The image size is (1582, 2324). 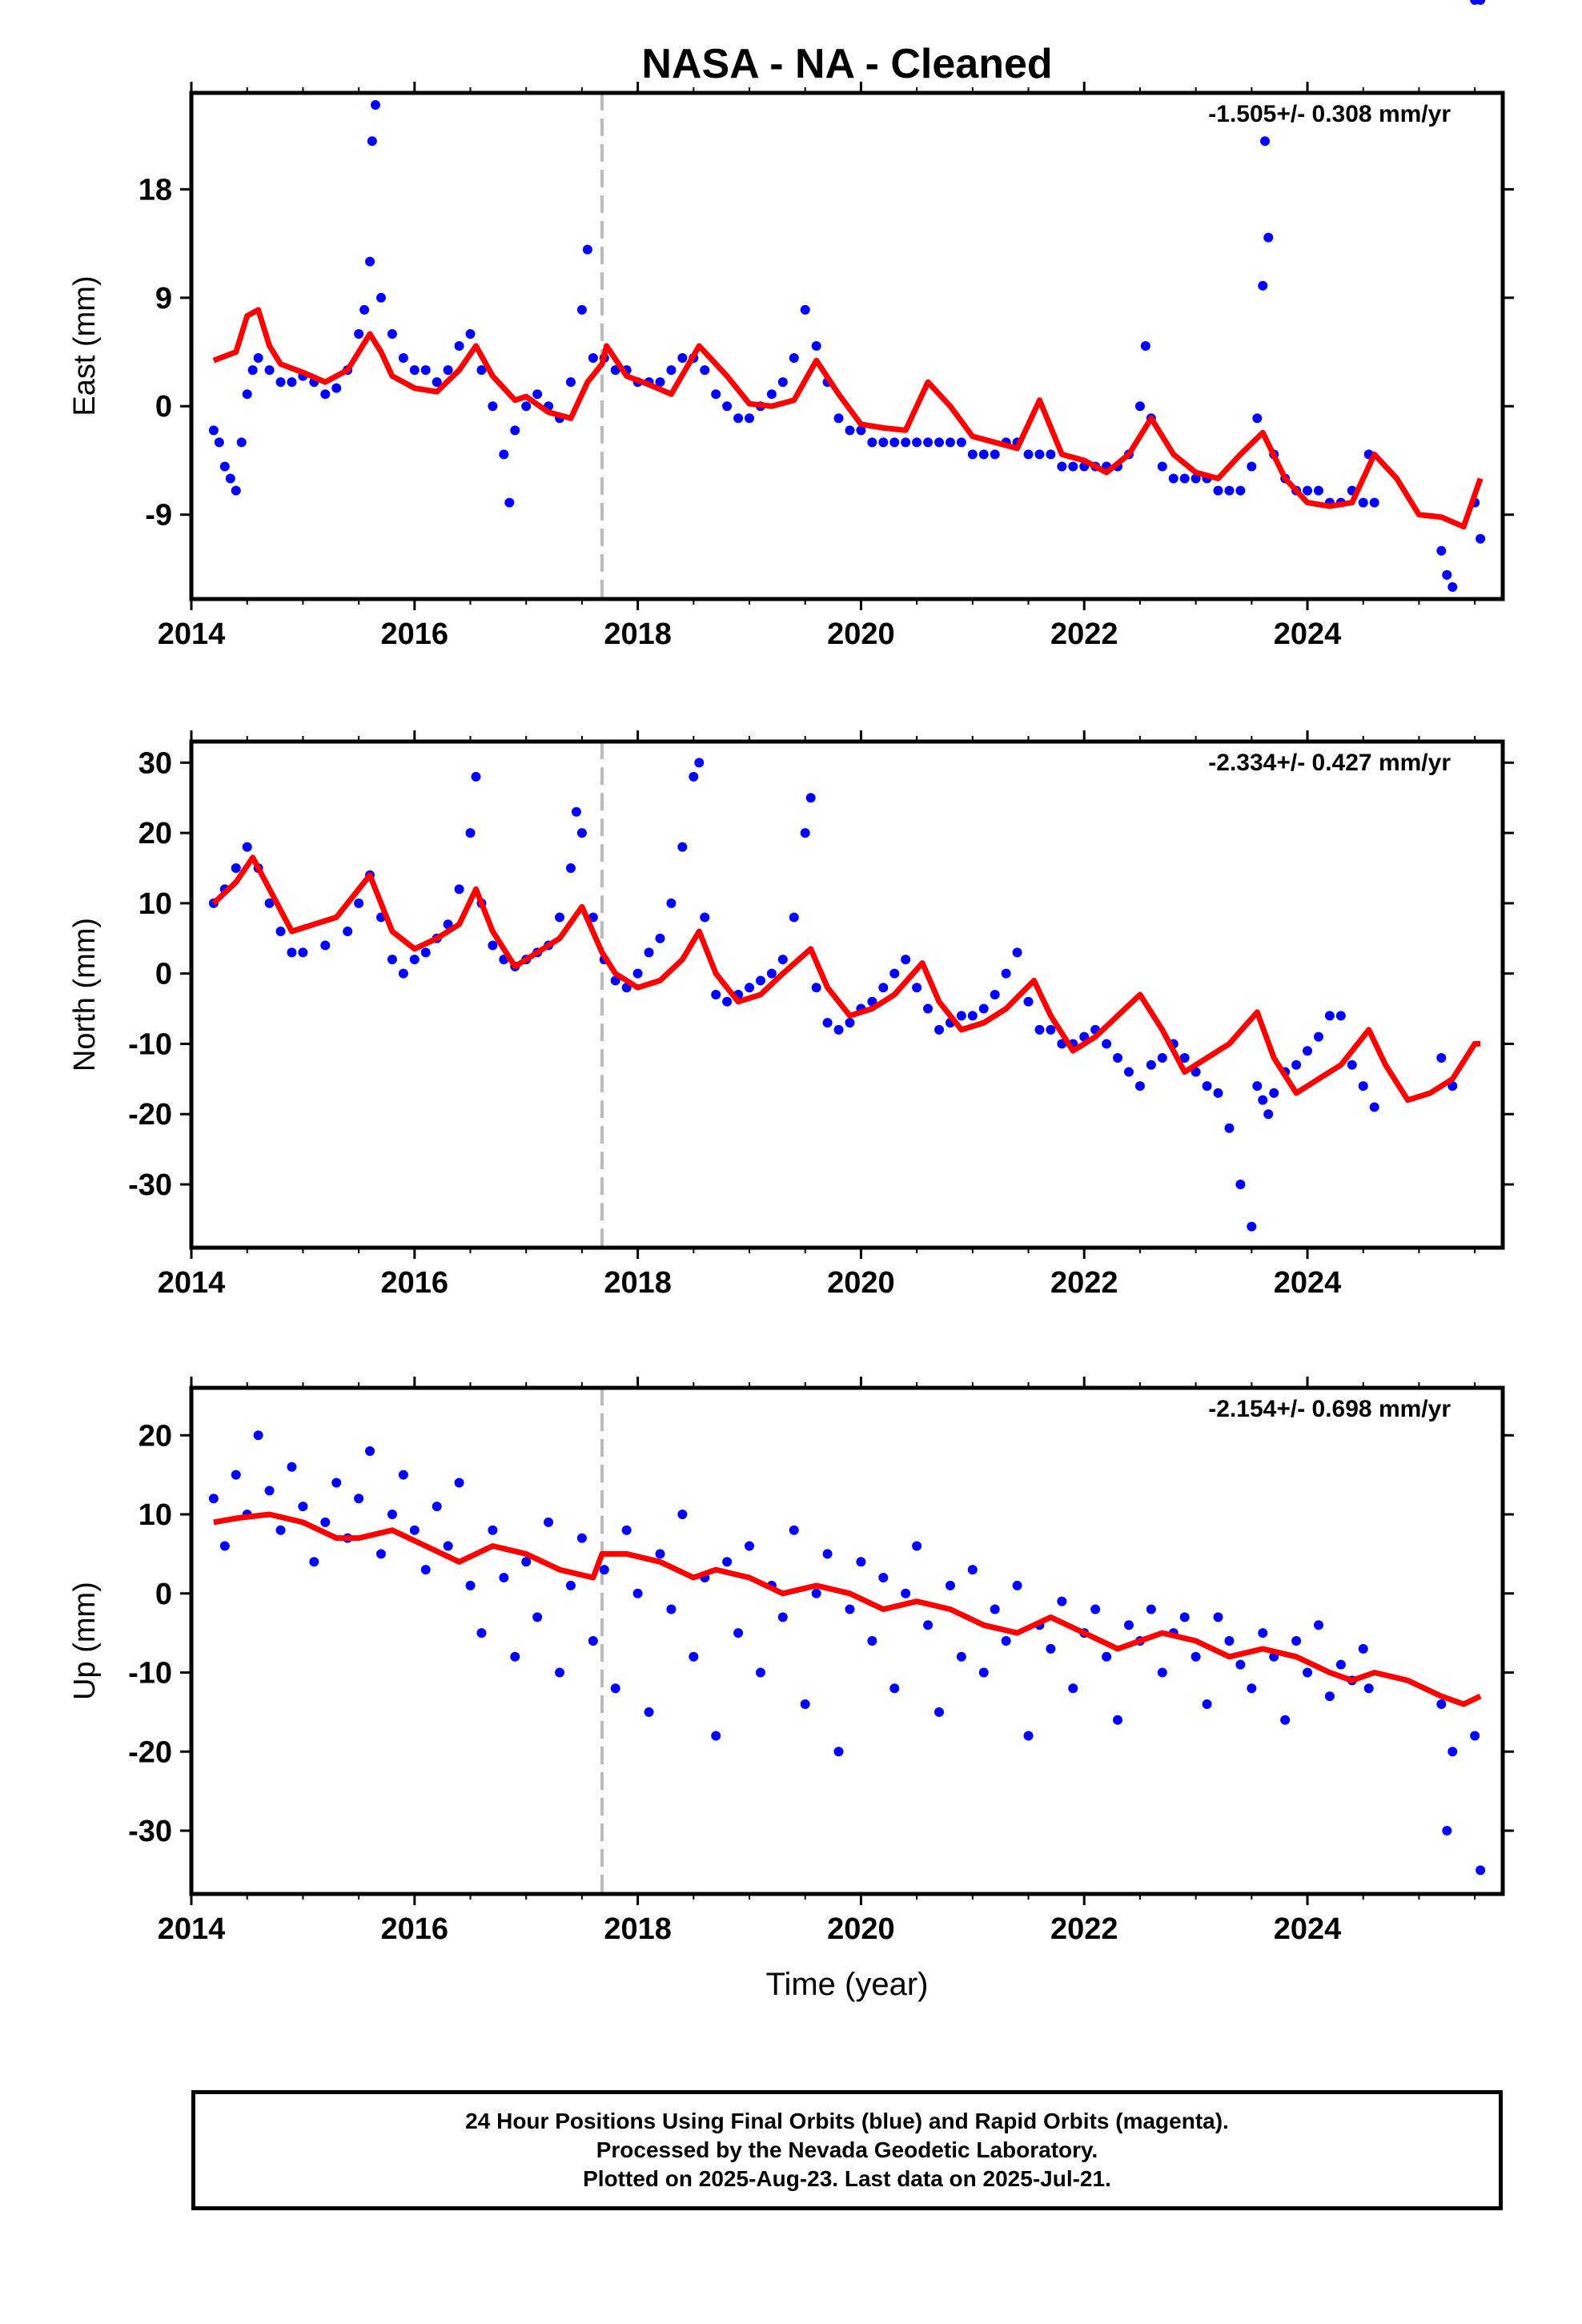 I want to click on x-axis-label: Time (year), so click(x=847, y=1984).